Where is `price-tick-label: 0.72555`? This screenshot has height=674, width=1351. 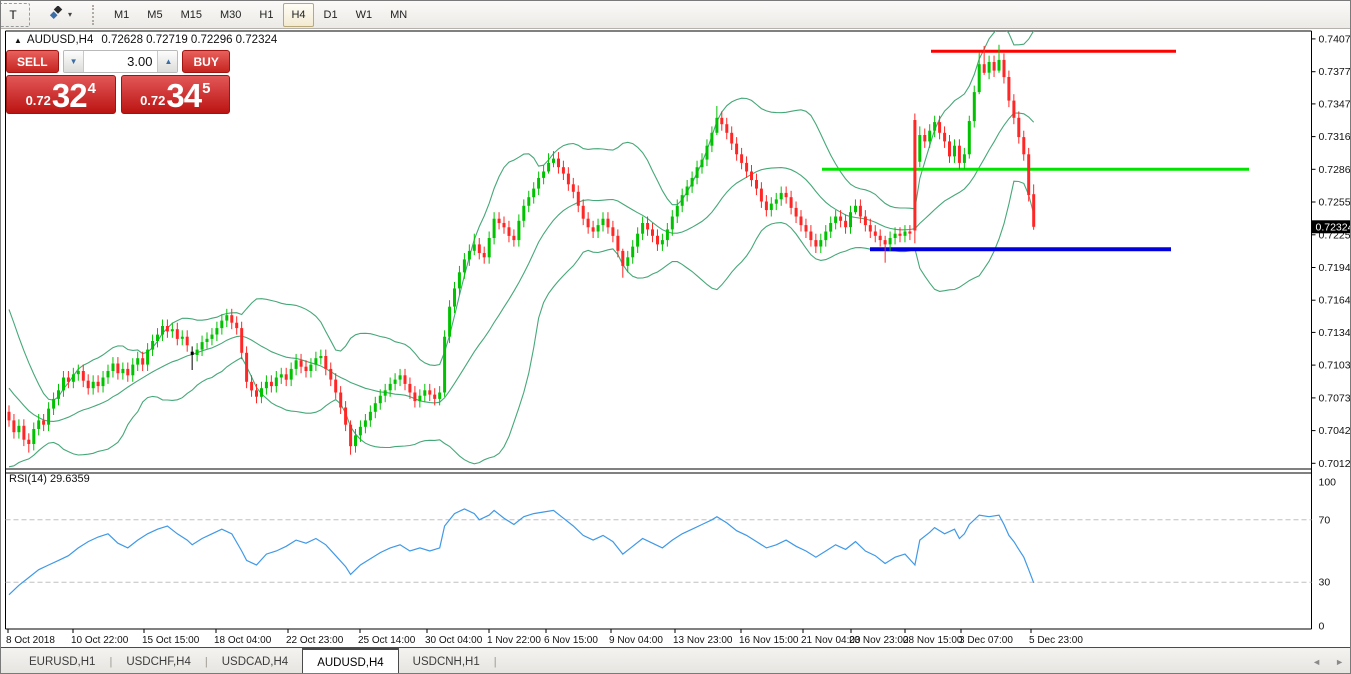
price-tick-label: 0.72555 is located at coordinates (1335, 203).